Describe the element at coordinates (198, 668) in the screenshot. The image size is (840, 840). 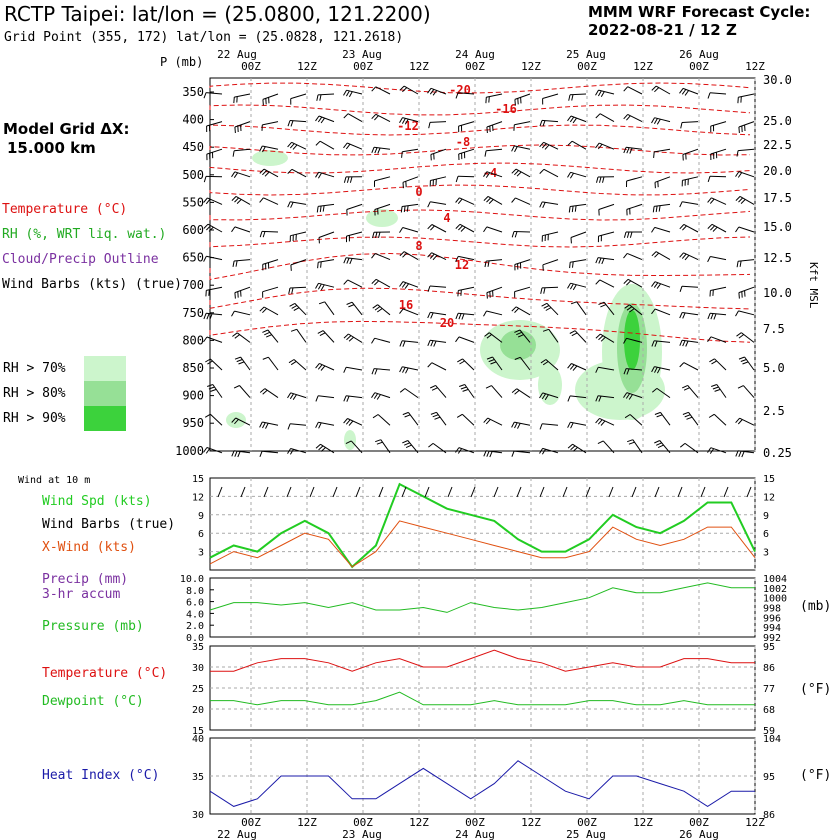
I see `temp-tick-l-30: 30` at that location.